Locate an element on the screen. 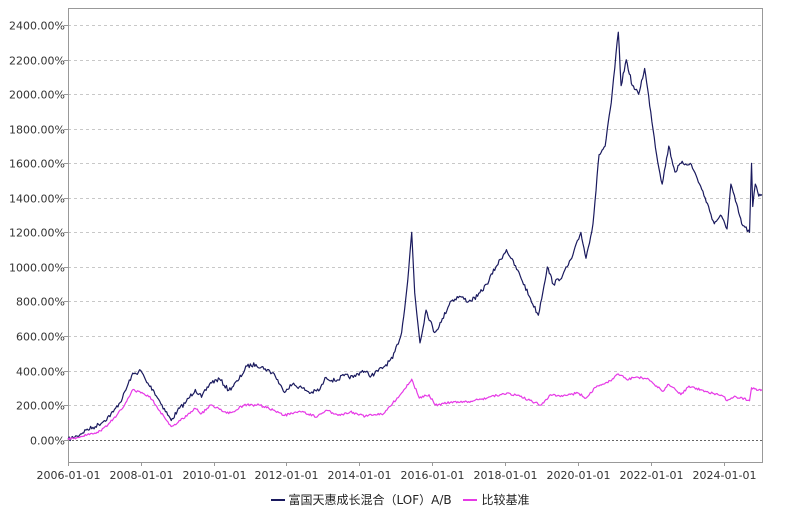  x-tick-label: 2022-01-01 is located at coordinates (652, 475).